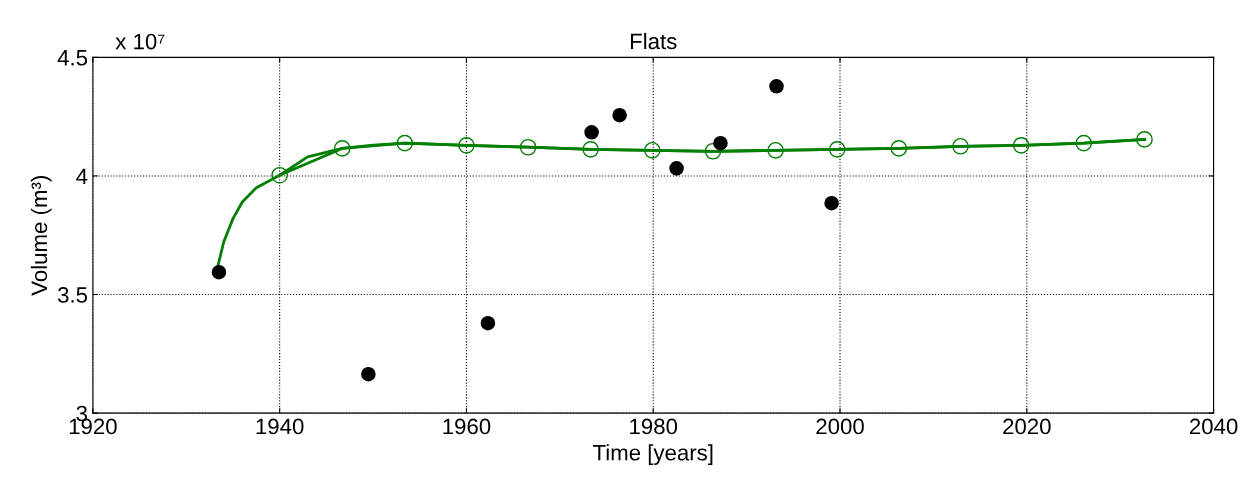 The width and height of the screenshot is (1255, 486). I want to click on y-tick-label: 3.5, so click(72, 295).